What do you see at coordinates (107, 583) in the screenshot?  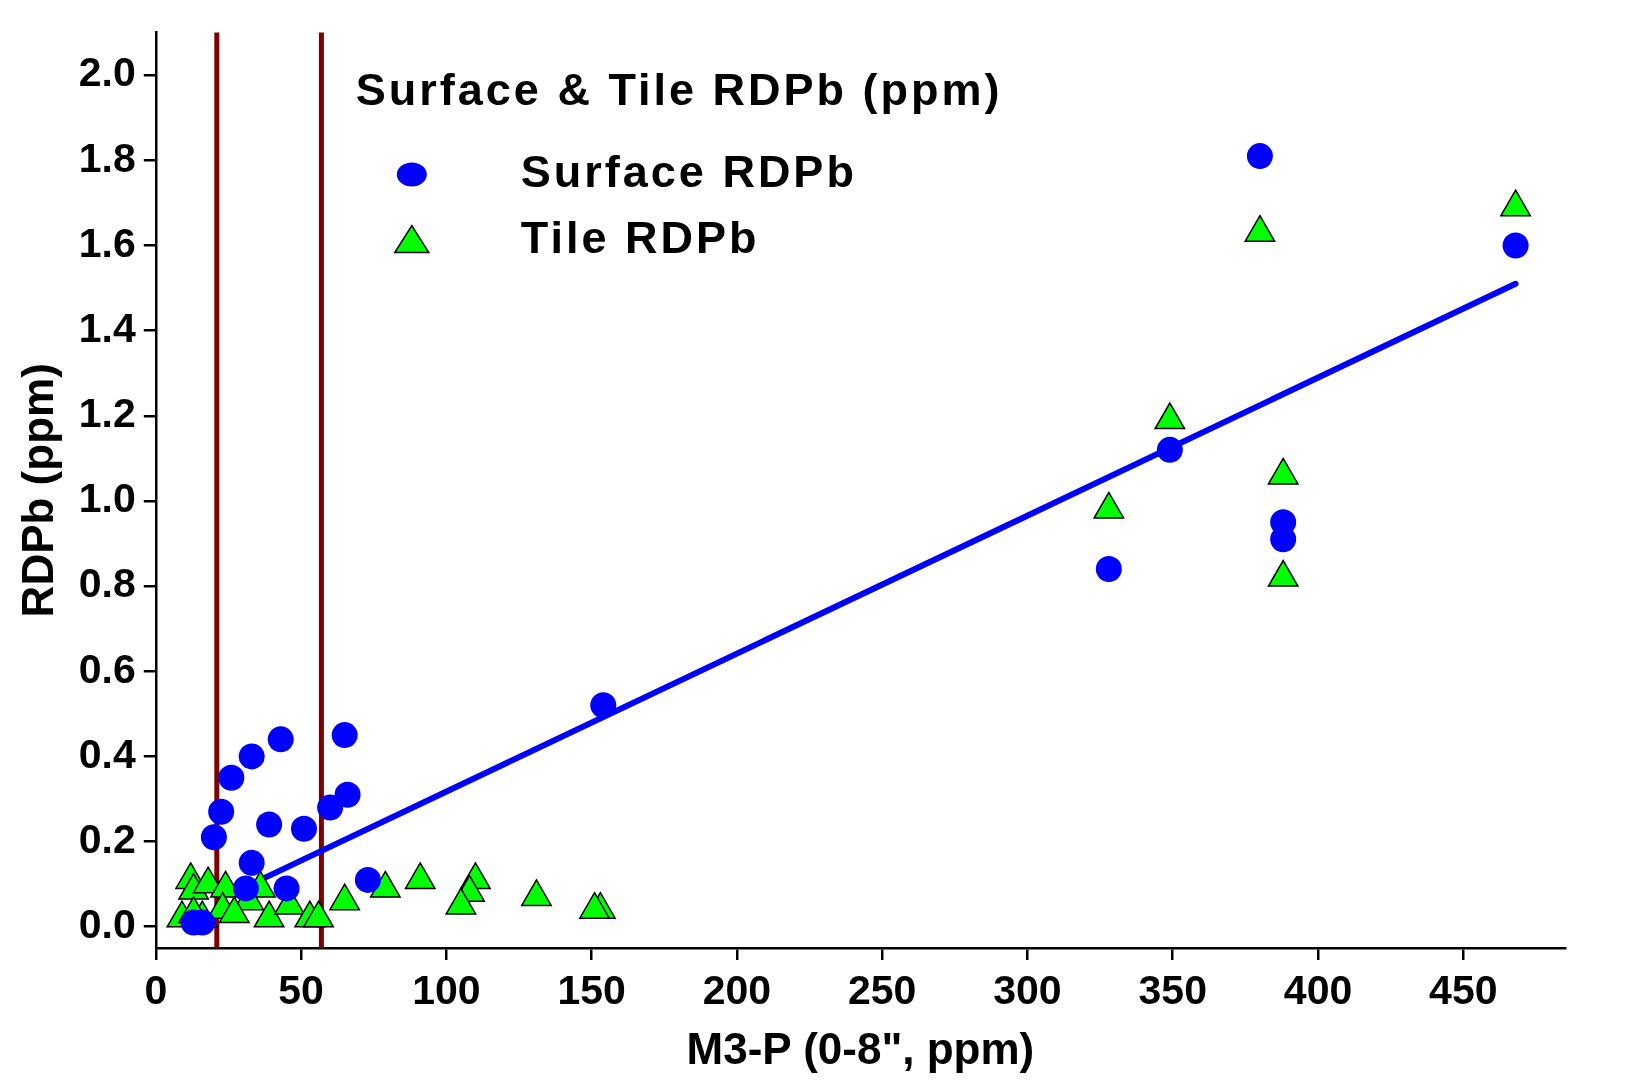 I see `y-tick-label: 0.8` at bounding box center [107, 583].